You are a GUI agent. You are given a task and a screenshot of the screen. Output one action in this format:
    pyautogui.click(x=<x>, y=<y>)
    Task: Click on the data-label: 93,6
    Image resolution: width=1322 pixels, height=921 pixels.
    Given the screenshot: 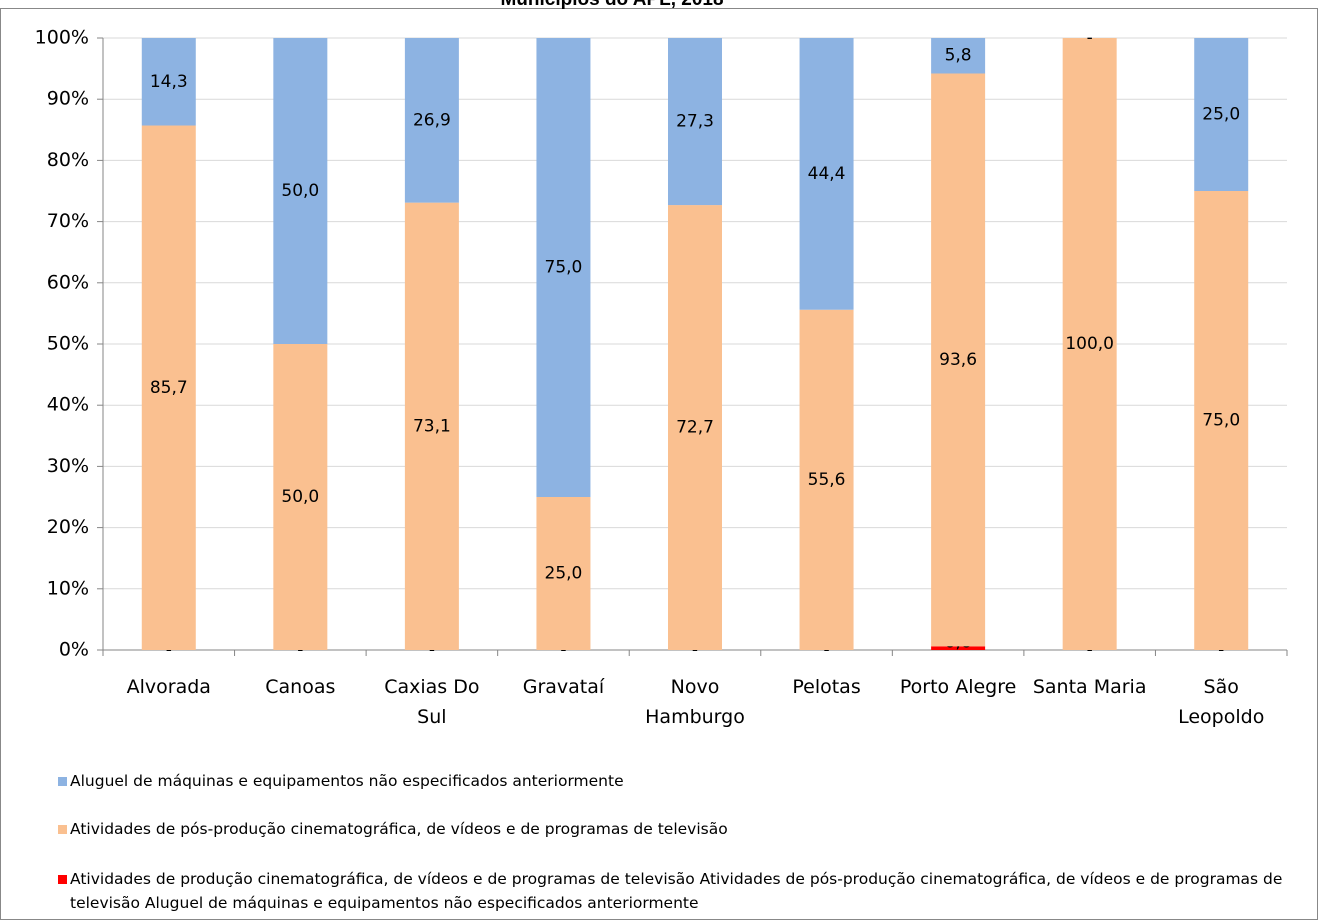 What is the action you would take?
    pyautogui.click(x=958, y=360)
    